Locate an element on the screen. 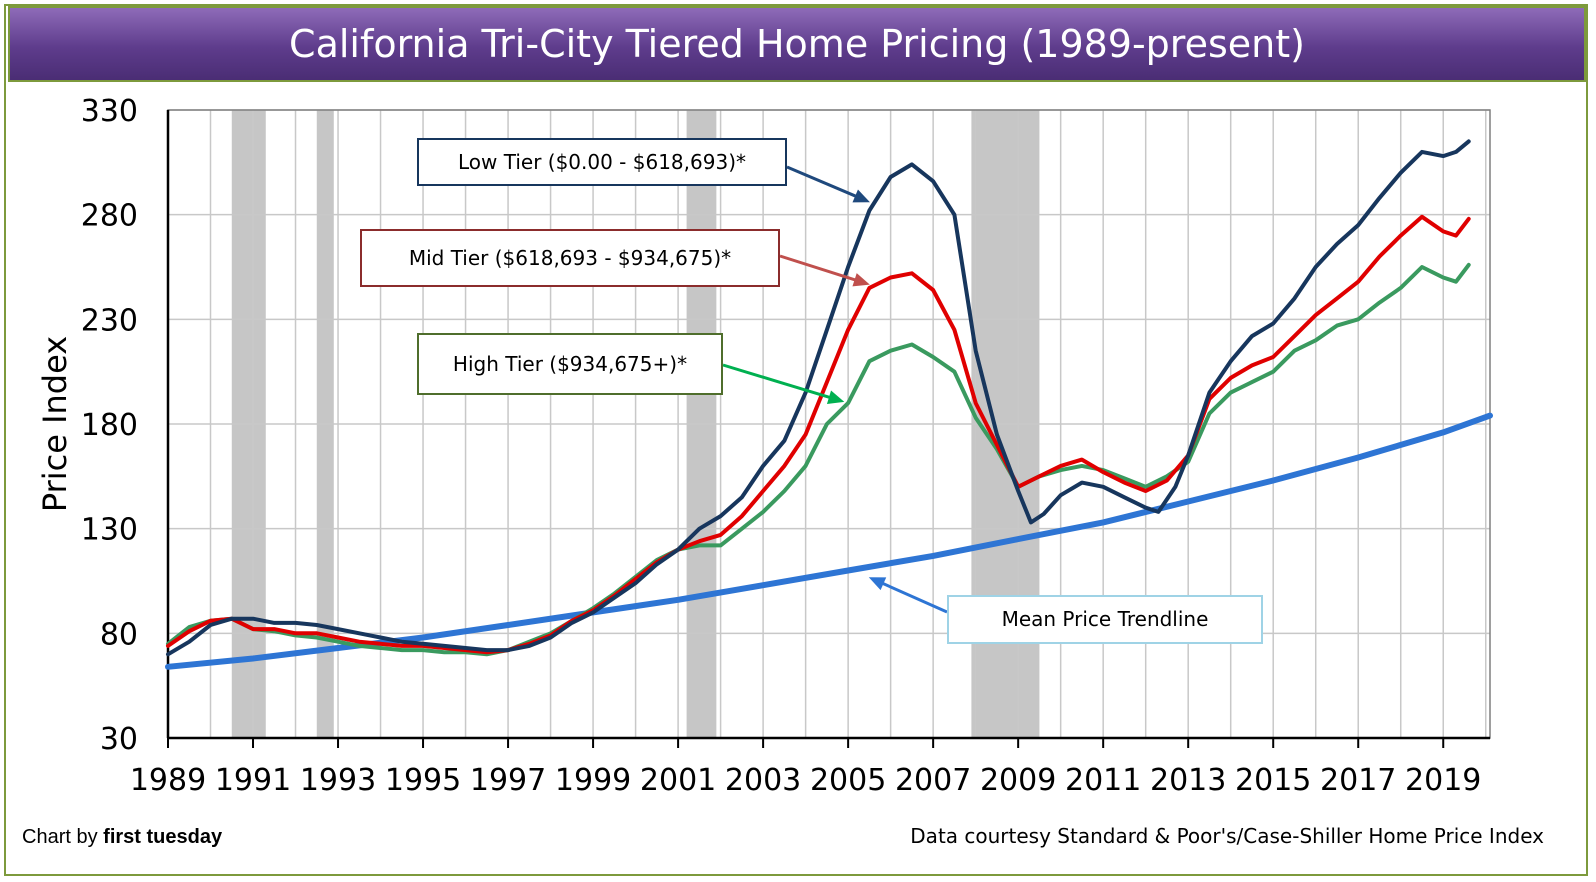 The width and height of the screenshot is (1596, 882). callout-arrowhead-low is located at coordinates (861, 196).